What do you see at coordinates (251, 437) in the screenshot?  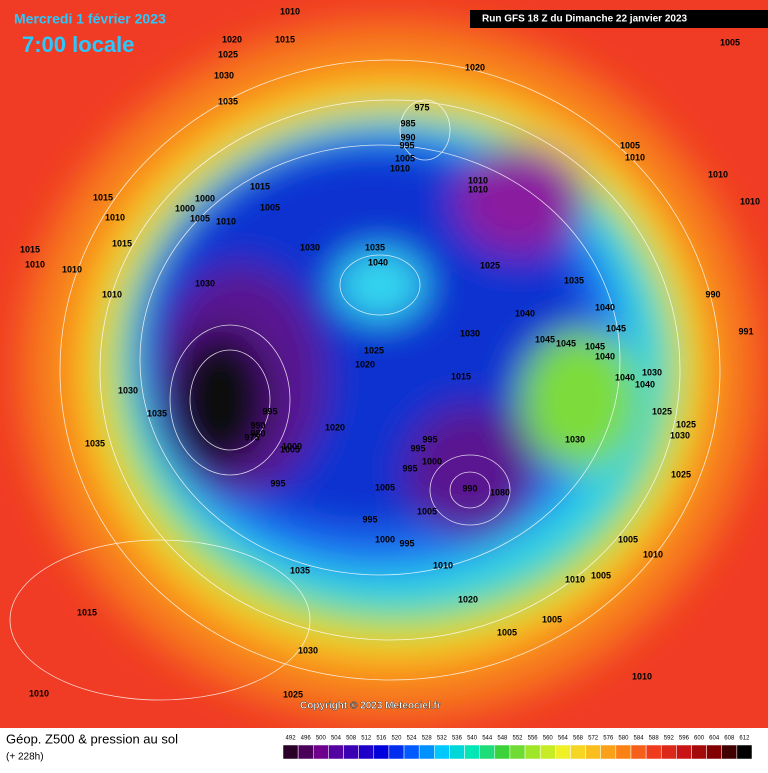 I see `isobar-label: 975` at bounding box center [251, 437].